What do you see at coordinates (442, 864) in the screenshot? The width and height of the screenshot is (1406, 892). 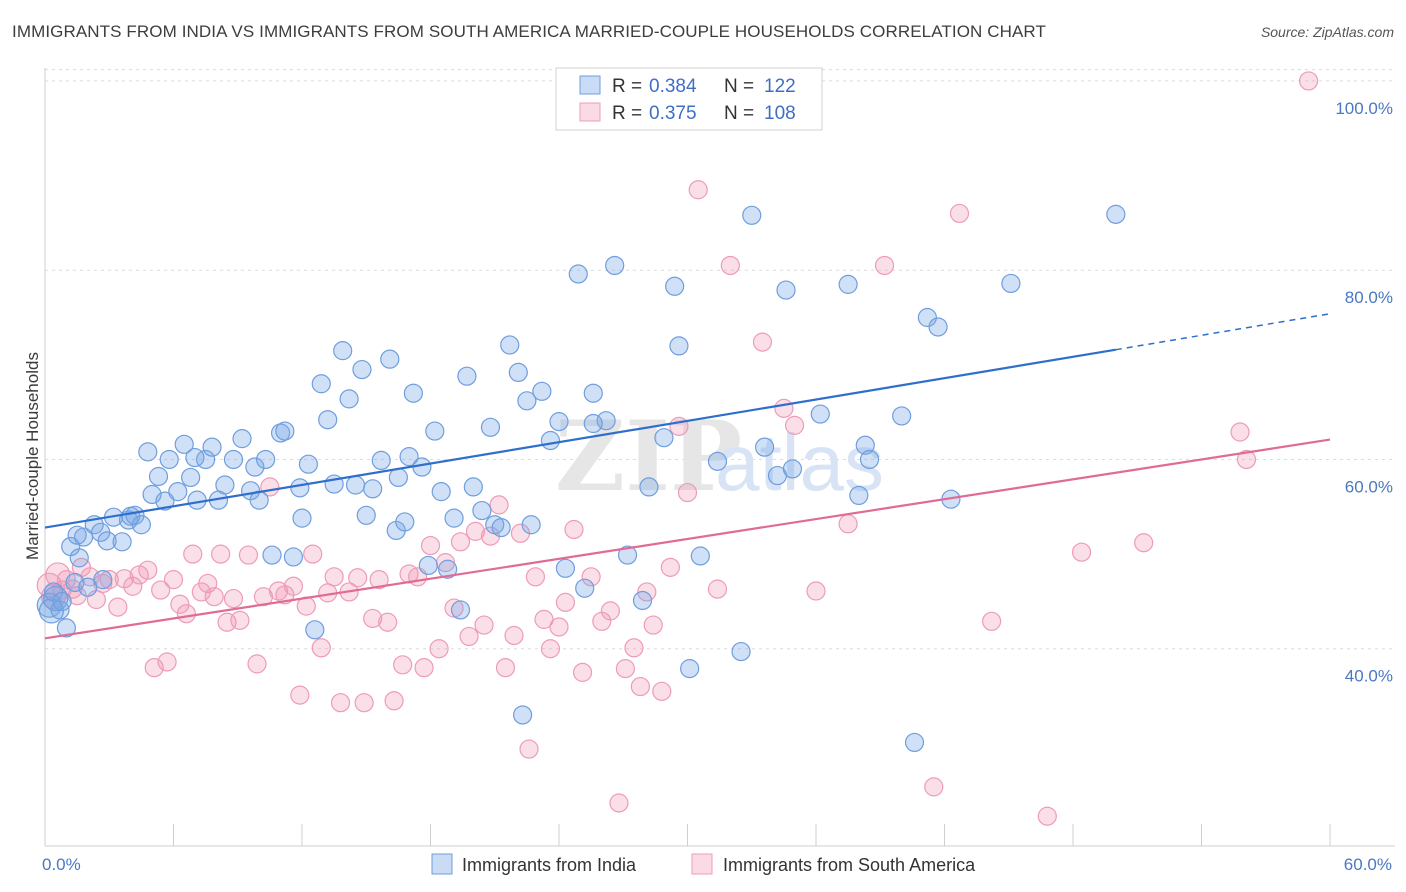 I see `bottom-legend-swatch-india` at bounding box center [442, 864].